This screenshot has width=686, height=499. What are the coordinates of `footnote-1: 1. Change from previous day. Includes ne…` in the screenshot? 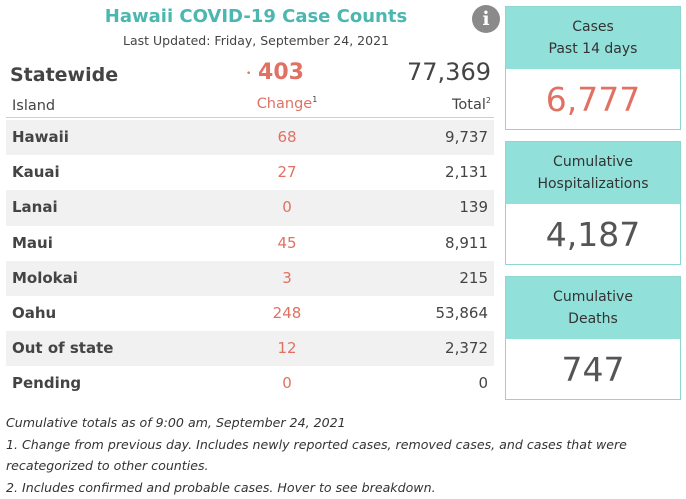 It's located at (316, 455).